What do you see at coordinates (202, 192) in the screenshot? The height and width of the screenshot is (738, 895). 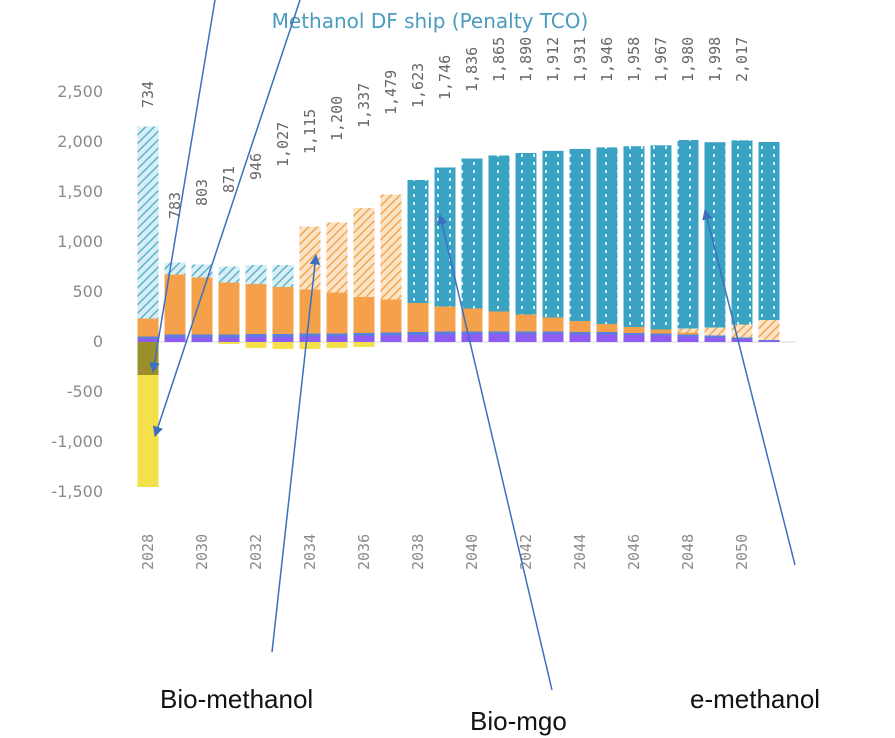 I see `total-label: 803` at bounding box center [202, 192].